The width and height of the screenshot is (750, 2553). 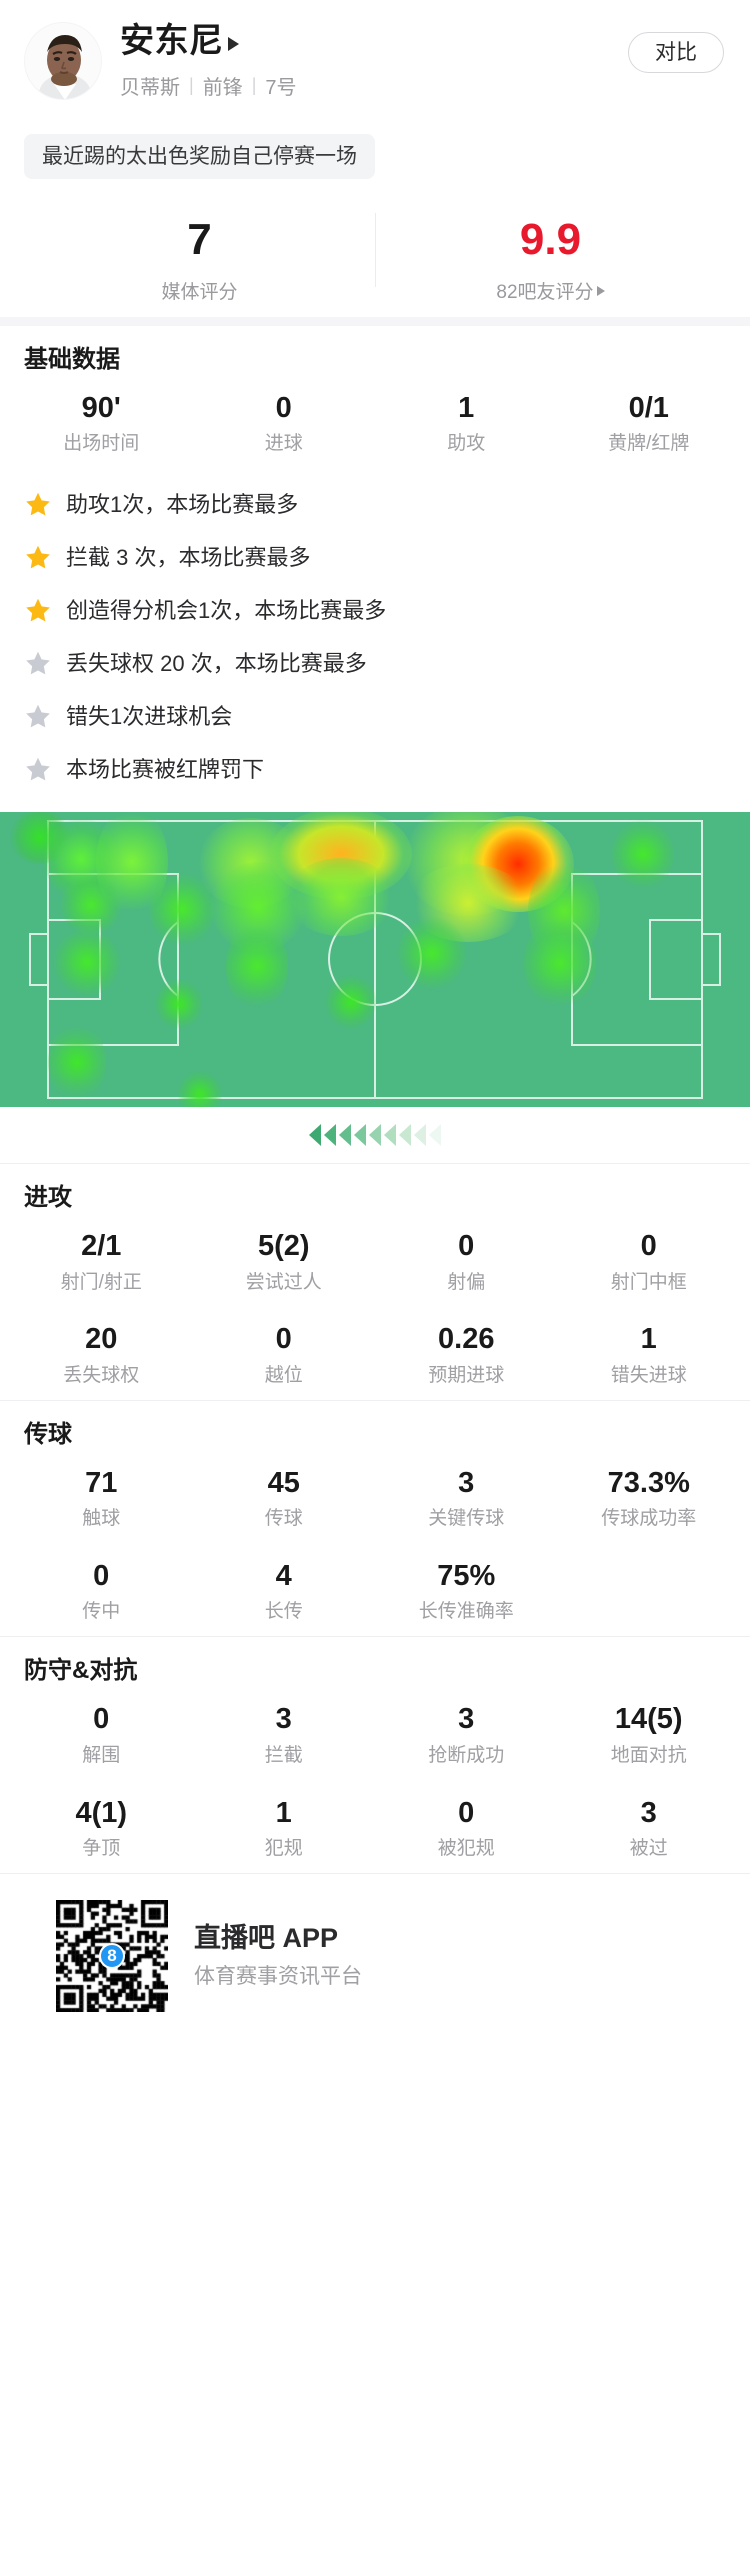 I want to click on qr-code-icon: 8, so click(x=112, y=1955).